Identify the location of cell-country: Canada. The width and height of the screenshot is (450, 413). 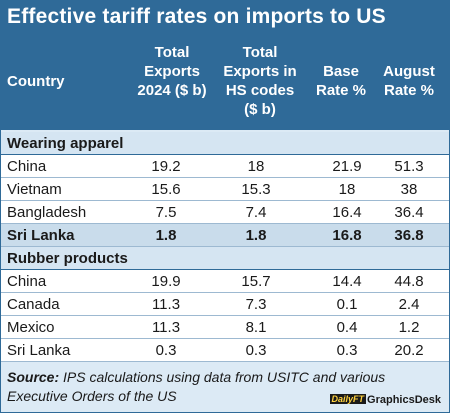
(33, 304).